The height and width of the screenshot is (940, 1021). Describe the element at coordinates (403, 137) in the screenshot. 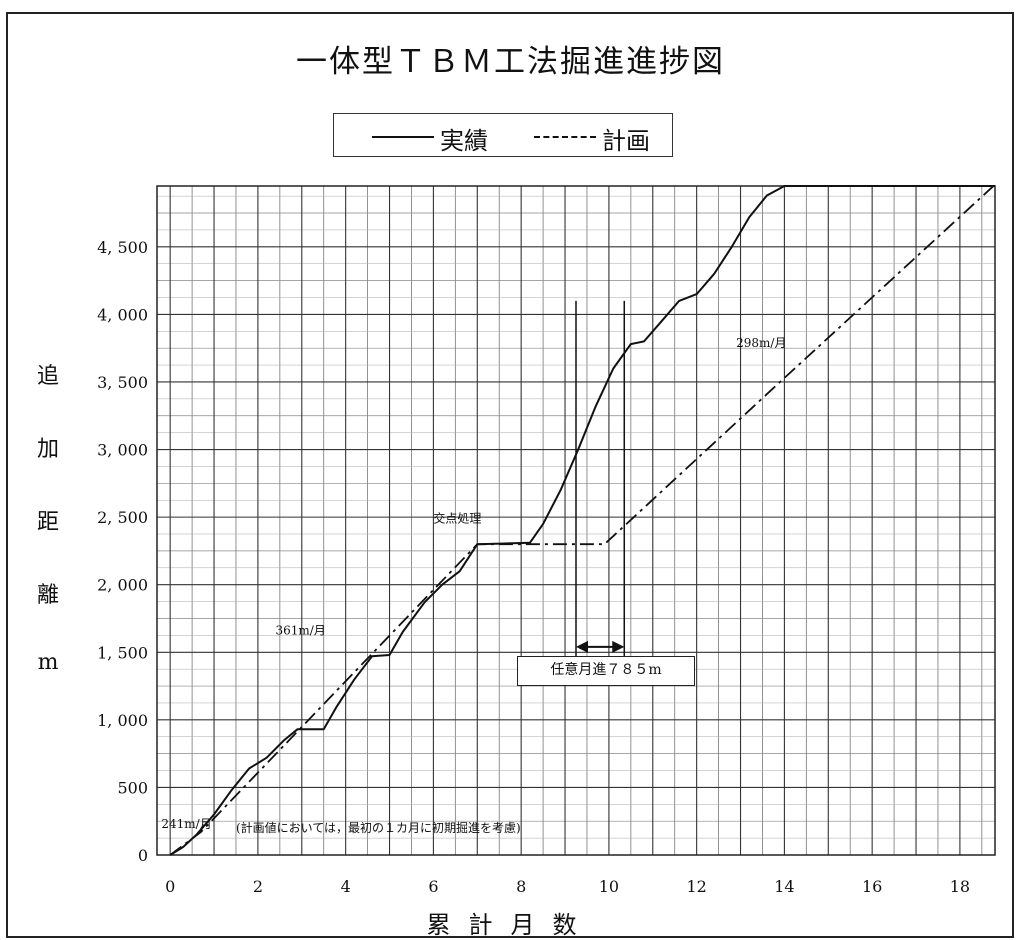

I see `legend-actual-swatch` at that location.